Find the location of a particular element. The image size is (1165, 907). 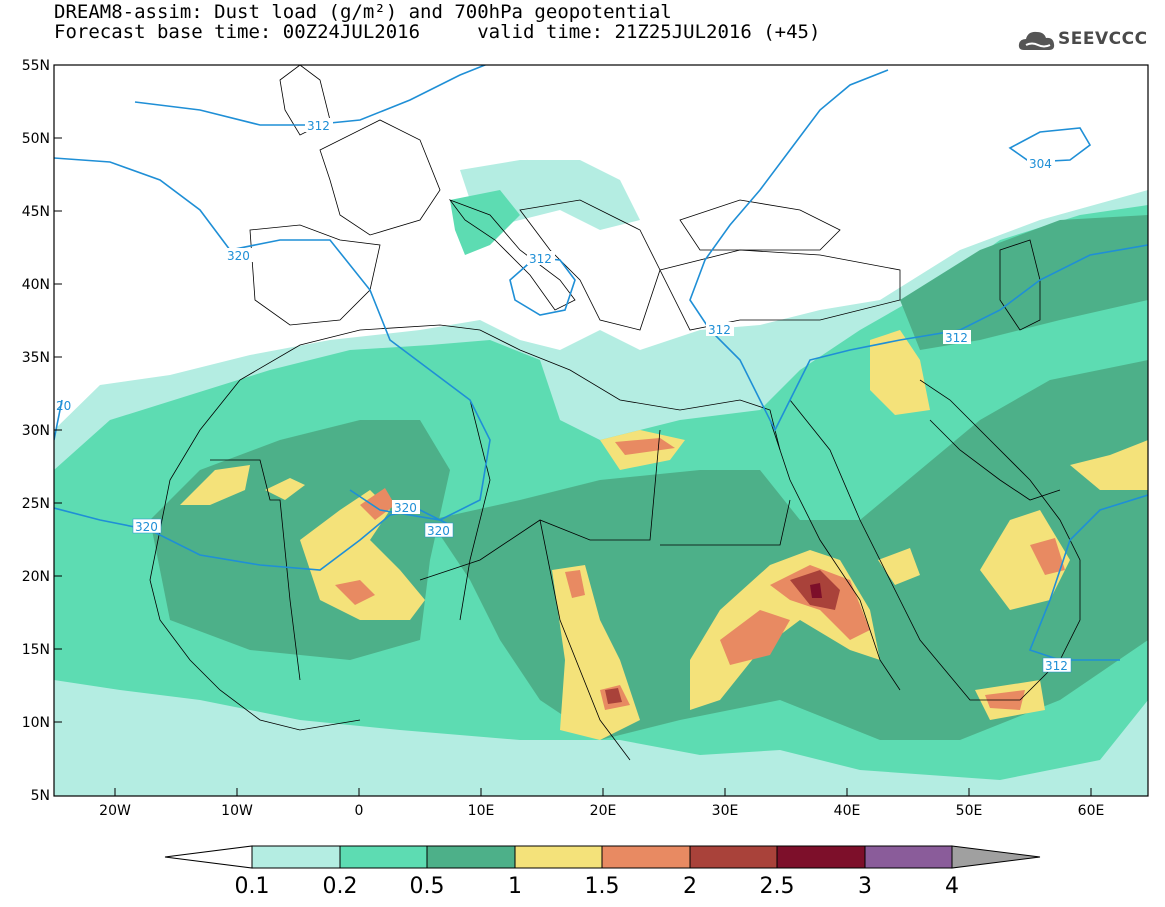

latitude-label: 25N is located at coordinates (36, 504).